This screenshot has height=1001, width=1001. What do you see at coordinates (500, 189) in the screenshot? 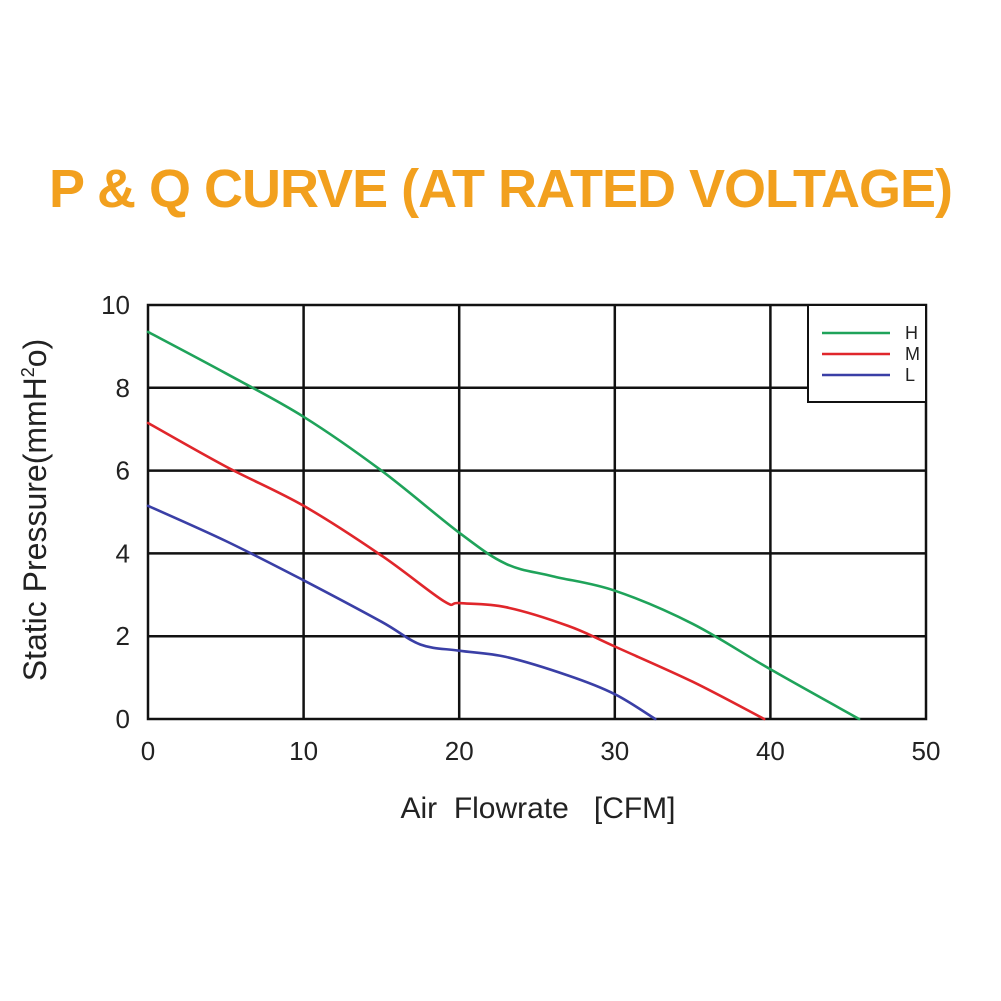
I see `chart-title: P & Q CURVE (AT RATED VOLTAGE)` at bounding box center [500, 189].